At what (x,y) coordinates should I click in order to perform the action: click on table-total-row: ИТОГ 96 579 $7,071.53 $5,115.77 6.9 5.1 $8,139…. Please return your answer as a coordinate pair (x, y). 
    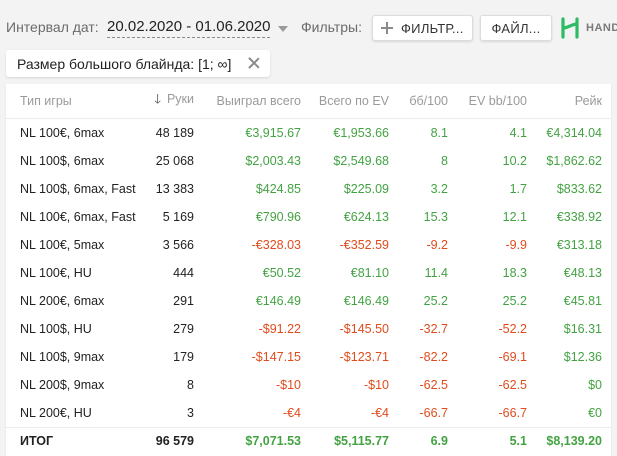
    Looking at the image, I should click on (308, 440).